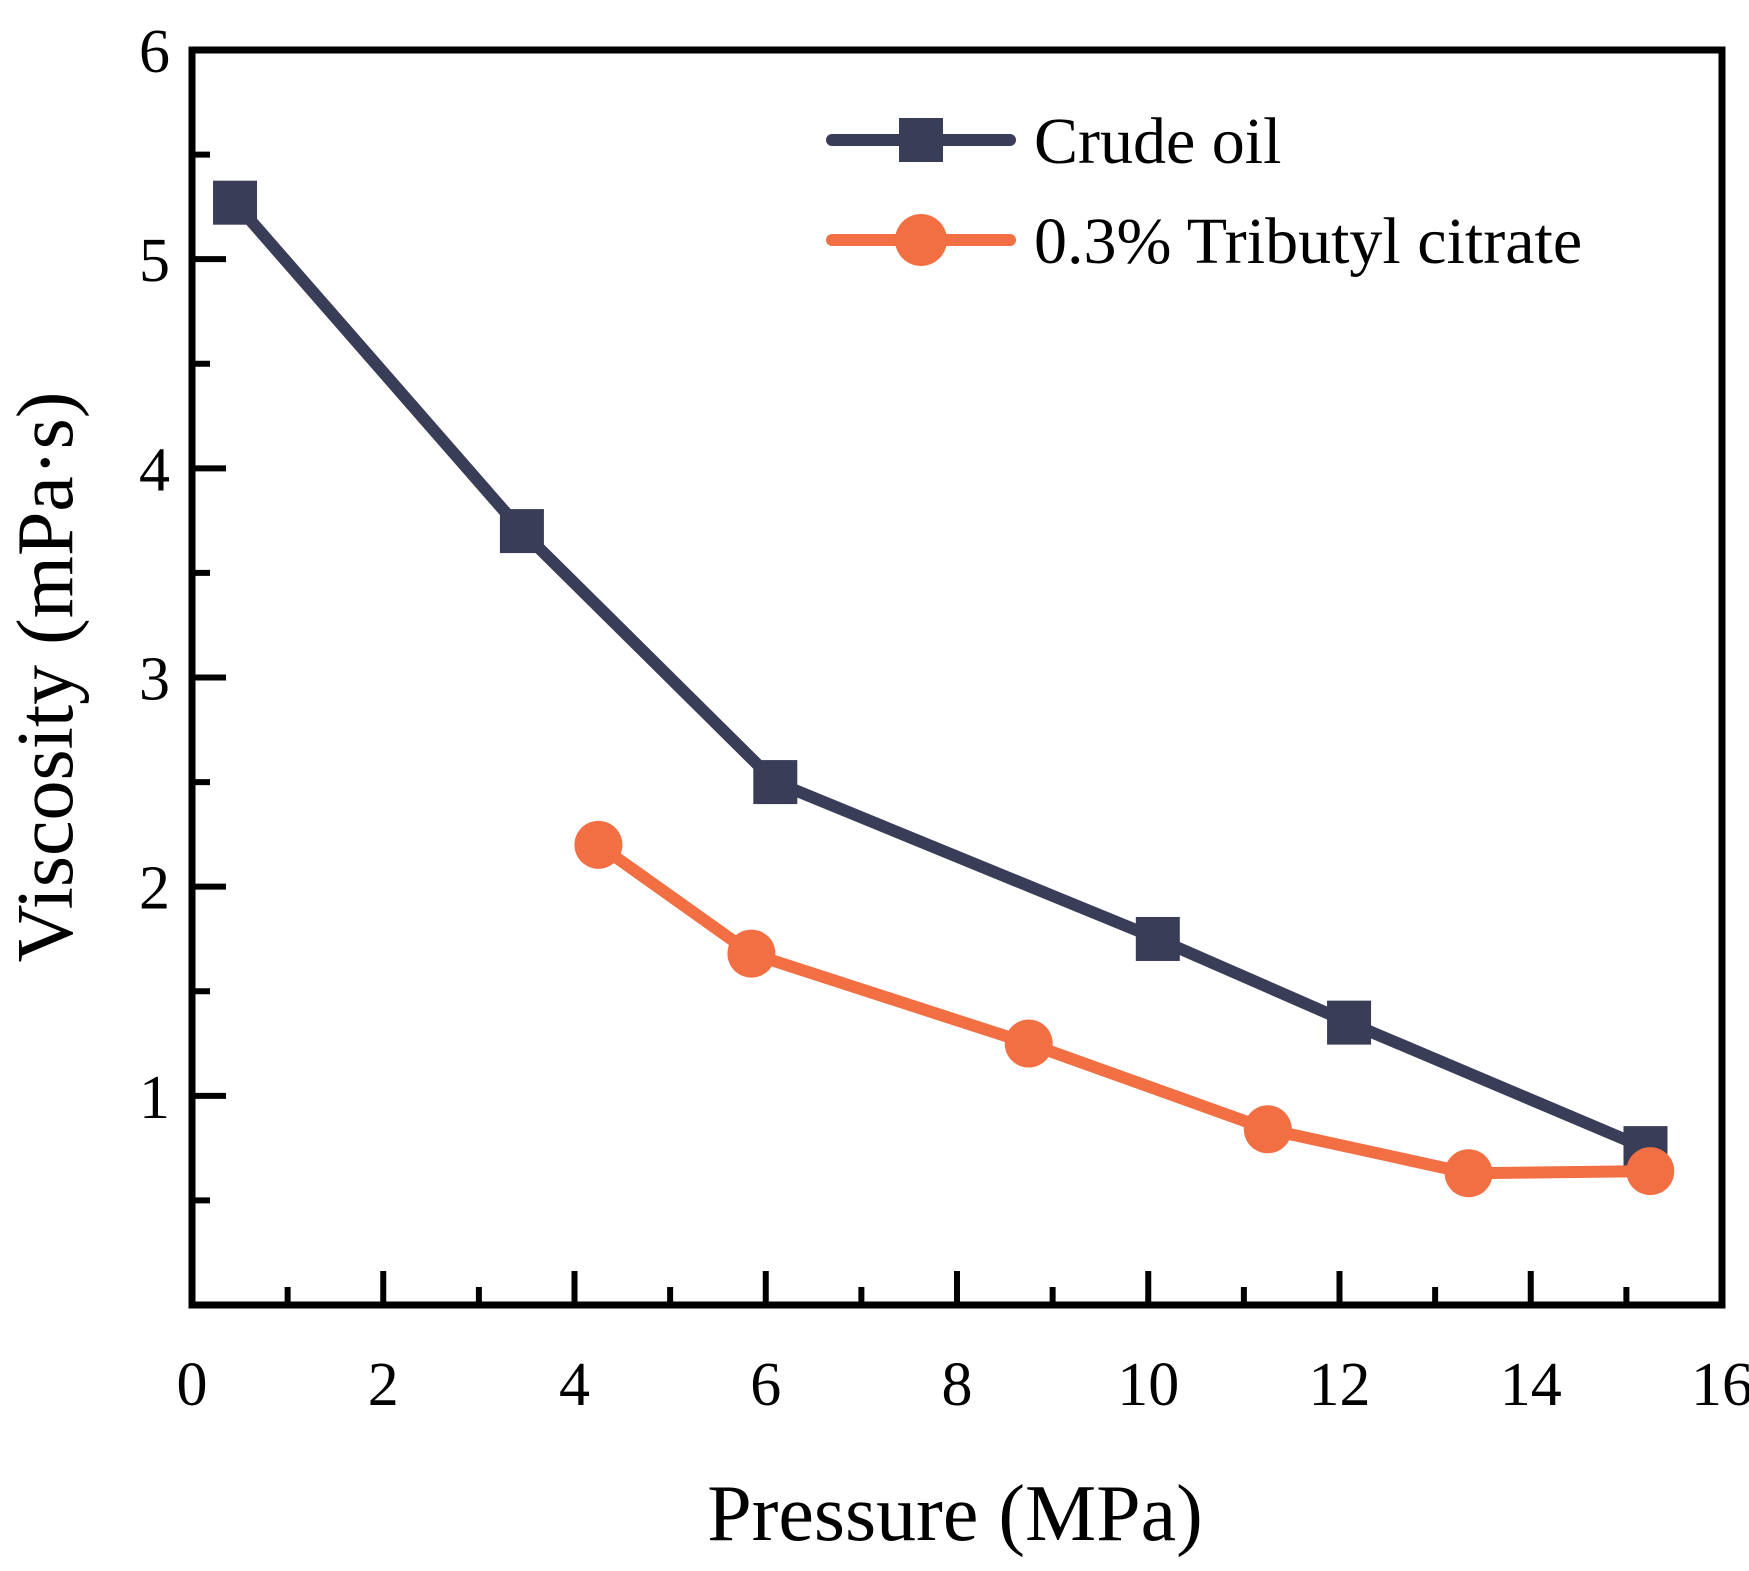 This screenshot has height=1571, width=1749. I want to click on x-tick-label: 12, so click(1340, 1385).